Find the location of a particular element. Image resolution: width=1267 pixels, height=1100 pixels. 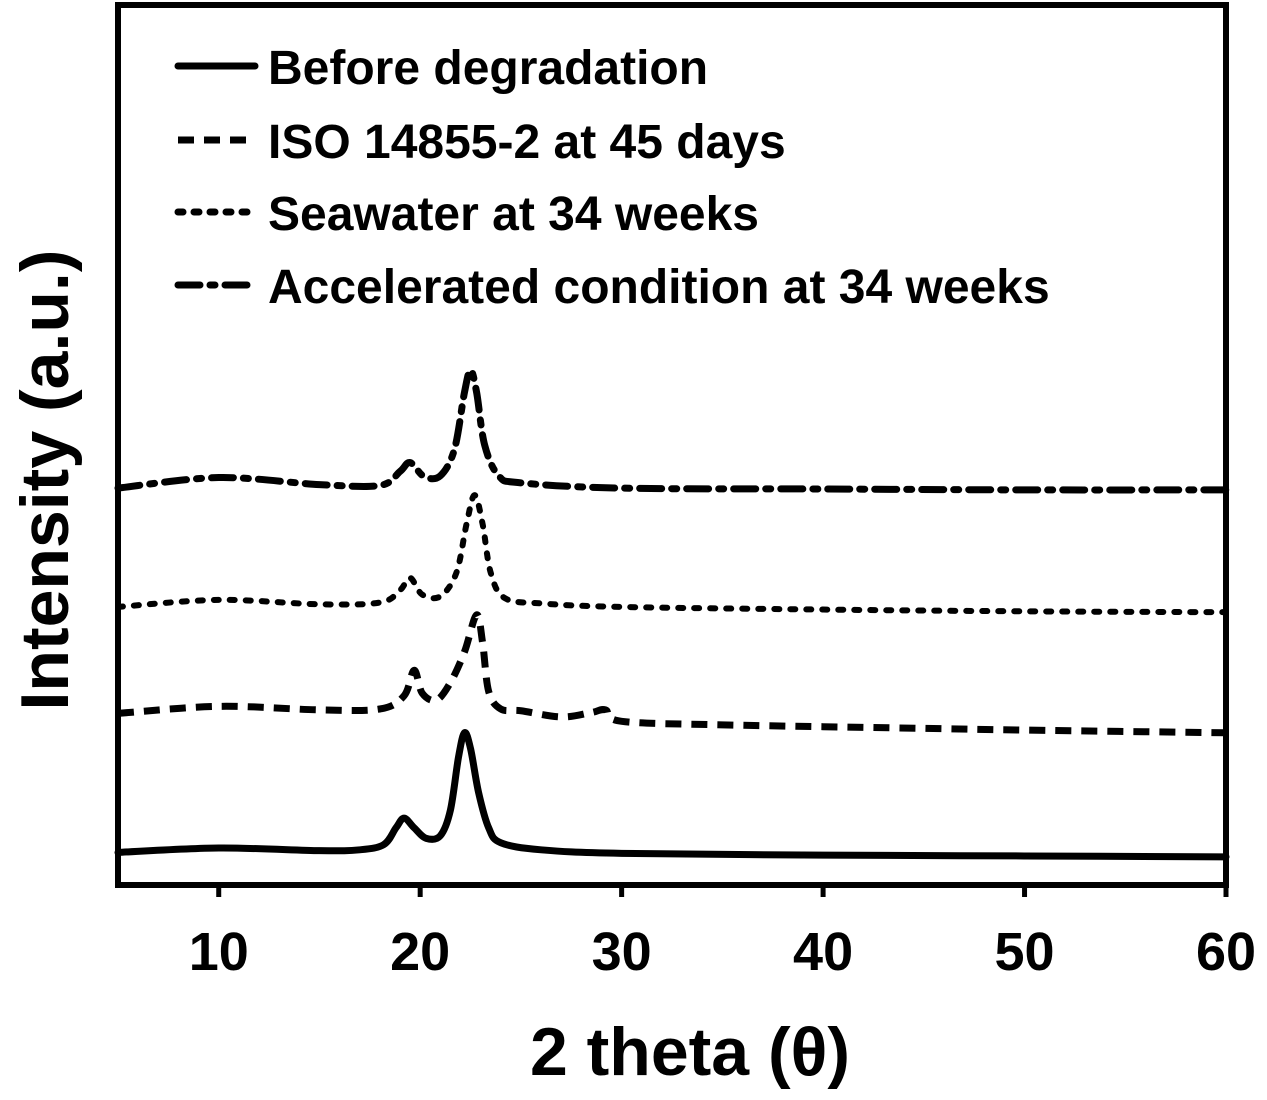

legend-label-1: Before degradation is located at coordinates (488, 68).